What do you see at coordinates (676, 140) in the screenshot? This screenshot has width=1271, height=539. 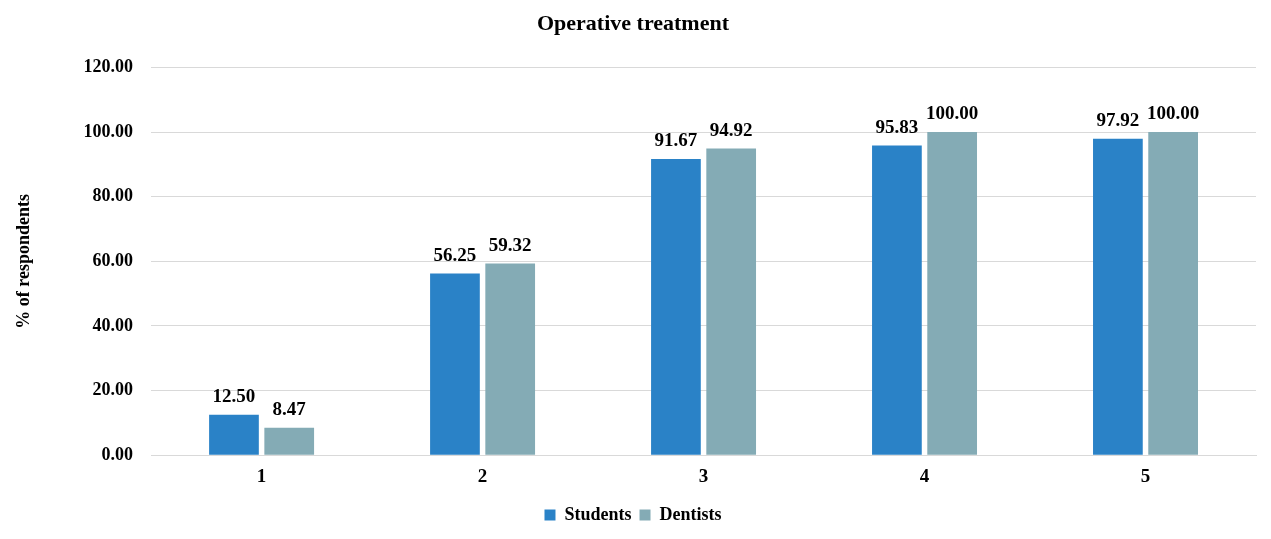 I see `data-label: 91.67` at bounding box center [676, 140].